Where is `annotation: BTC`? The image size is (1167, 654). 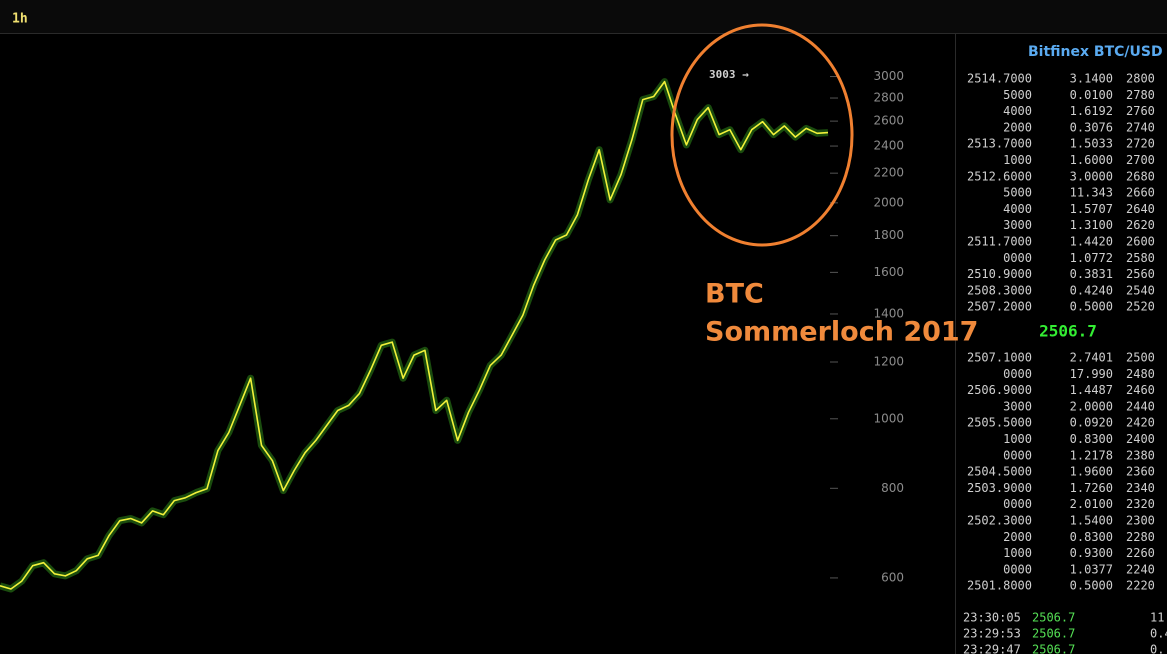 annotation: BTC is located at coordinates (734, 294).